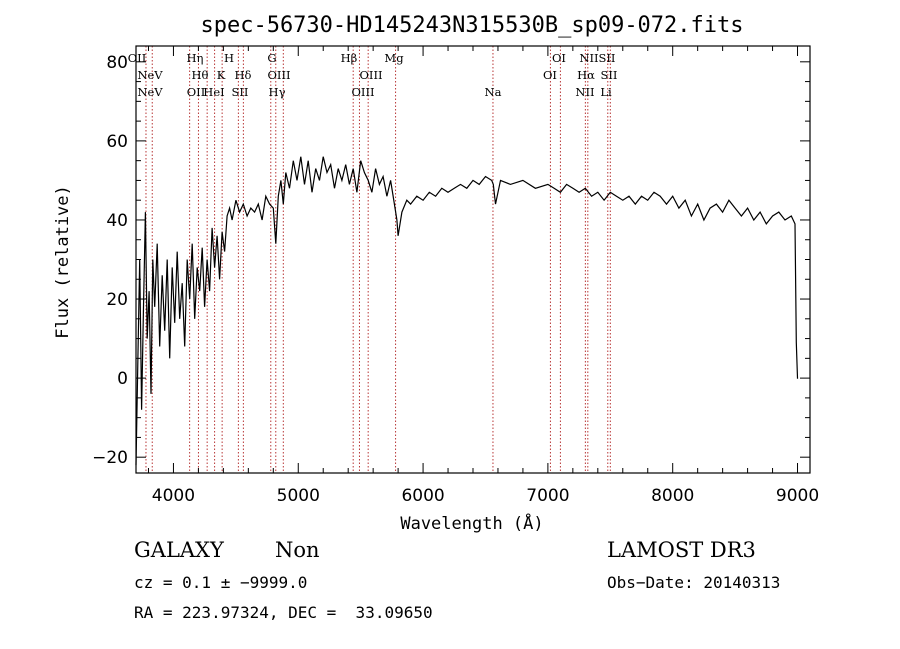  Describe the element at coordinates (213, 92) in the screenshot. I see `spectral-line-label: HeI` at that location.